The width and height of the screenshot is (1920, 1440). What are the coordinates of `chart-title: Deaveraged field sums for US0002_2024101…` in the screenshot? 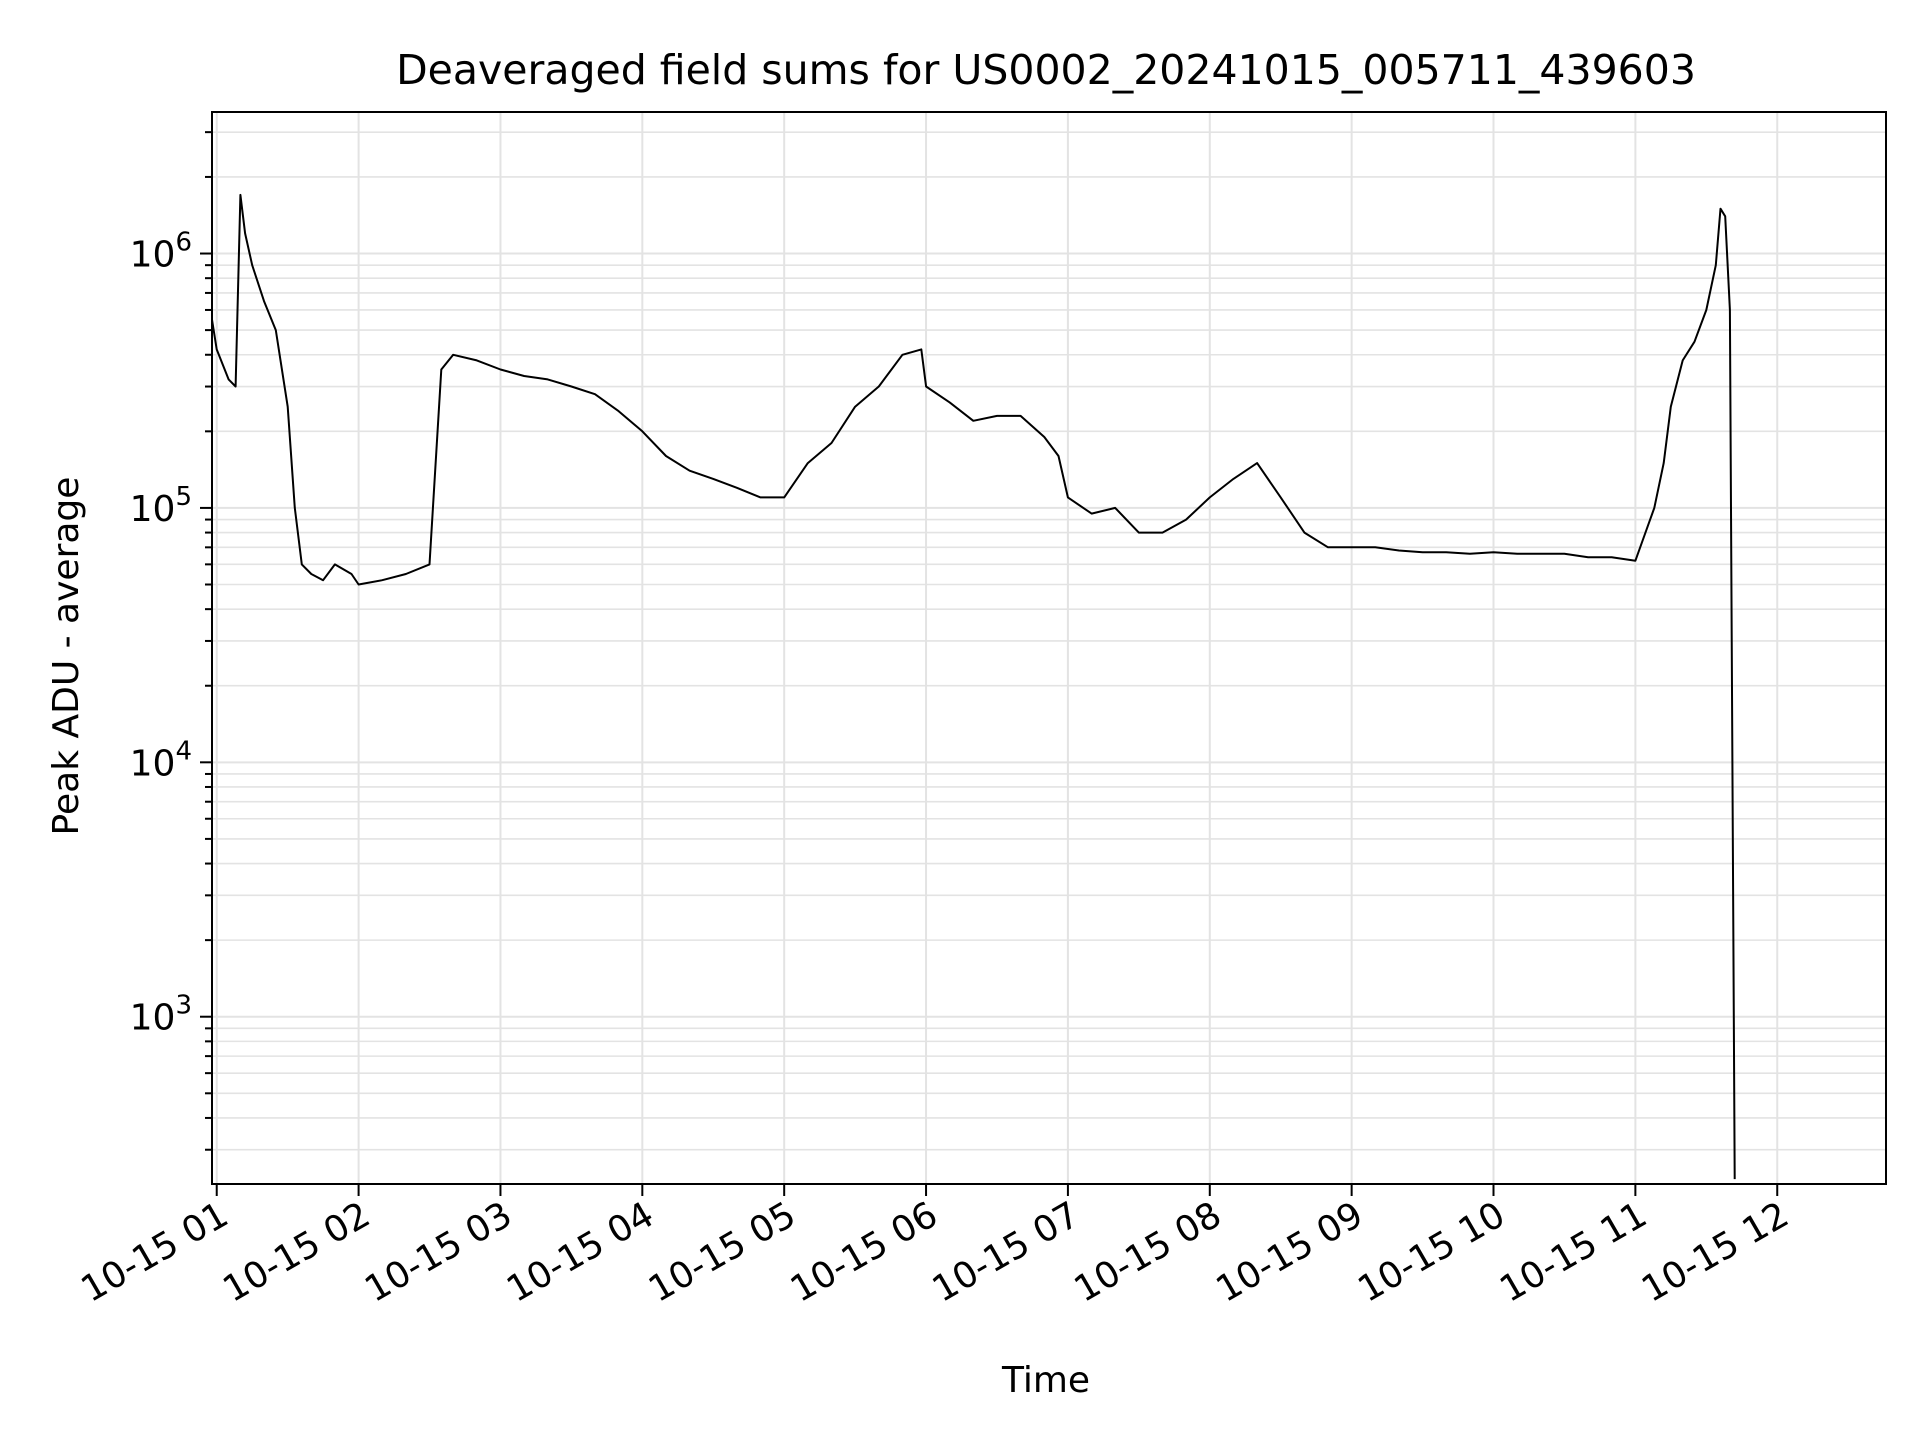 It's located at (1046, 70).